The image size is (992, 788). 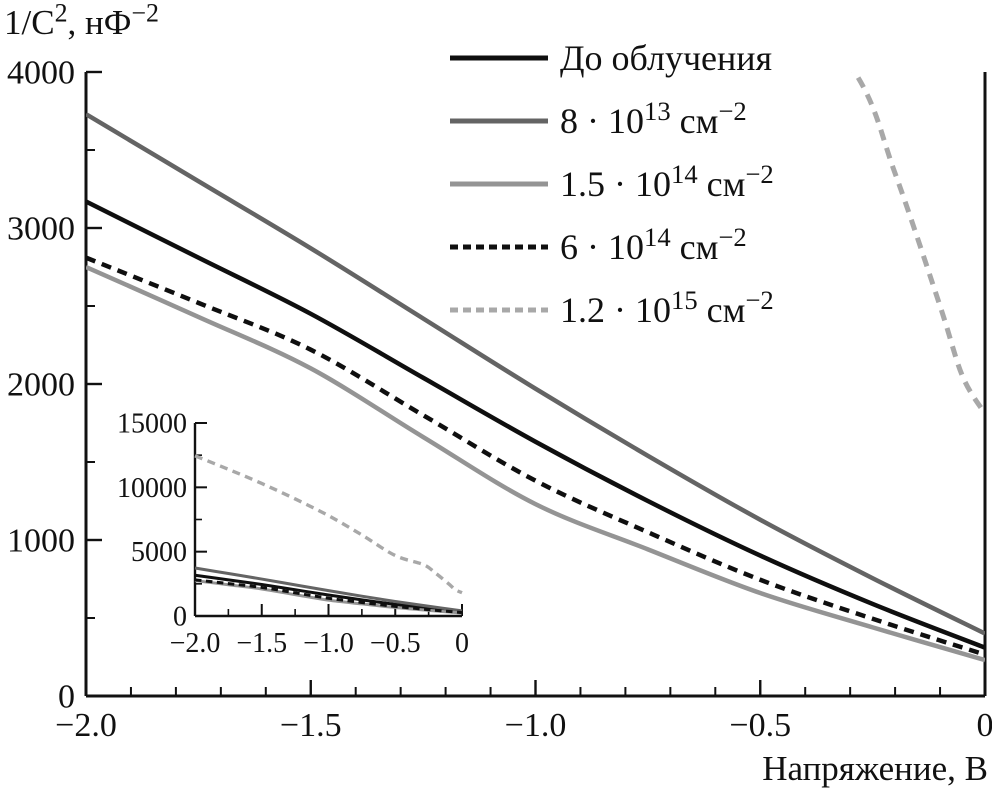 I want to click on legend-label: 1.2 · 1015 см−2, so click(x=667, y=307).